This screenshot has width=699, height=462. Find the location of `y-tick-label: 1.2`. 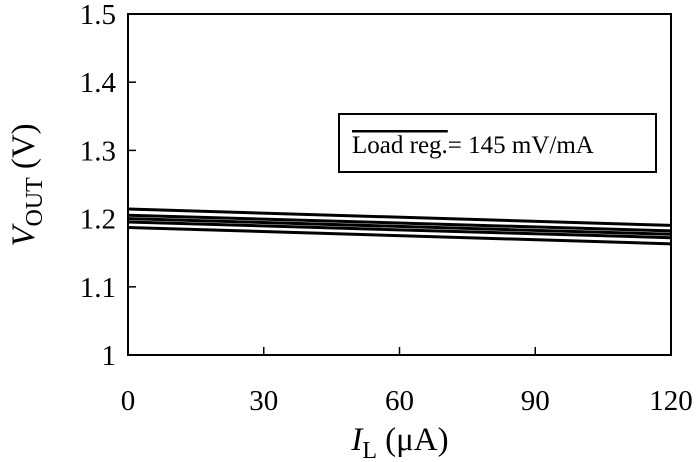

y-tick-label: 1.2 is located at coordinates (98, 220).